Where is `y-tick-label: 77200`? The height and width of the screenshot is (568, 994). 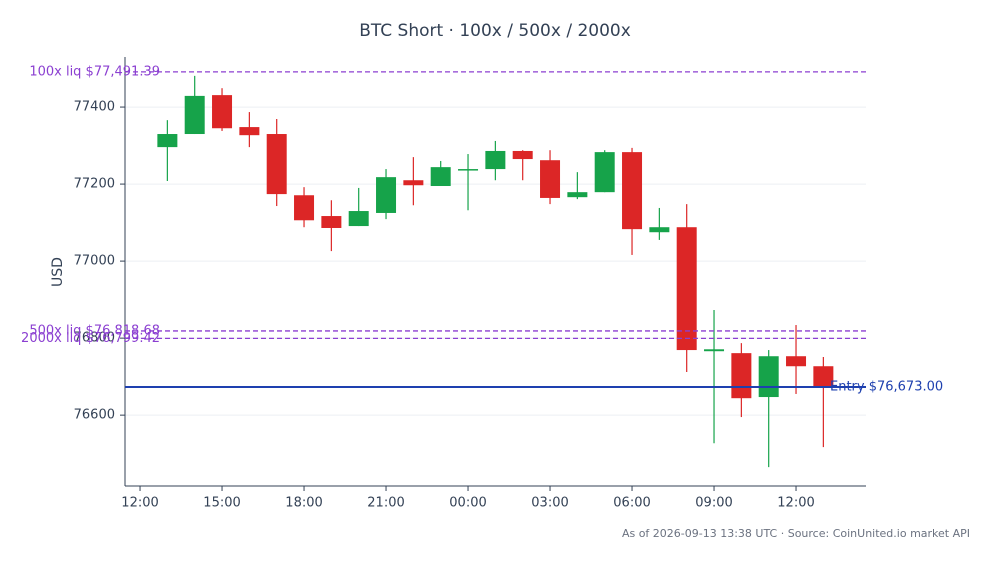
y-tick-label: 77200 is located at coordinates (94, 184).